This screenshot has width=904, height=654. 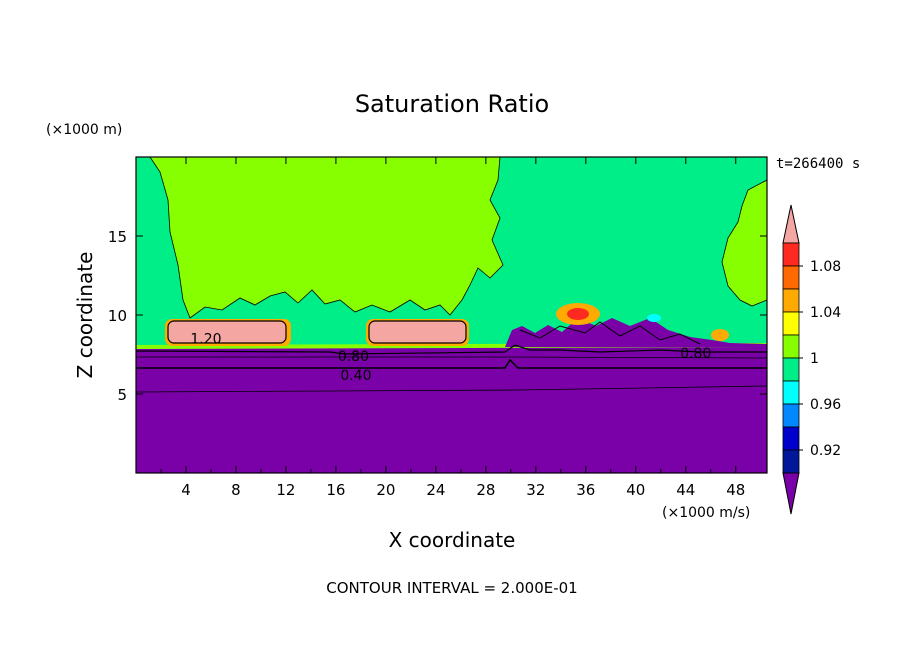 I want to click on y-tick-label: 10, so click(x=117, y=316).